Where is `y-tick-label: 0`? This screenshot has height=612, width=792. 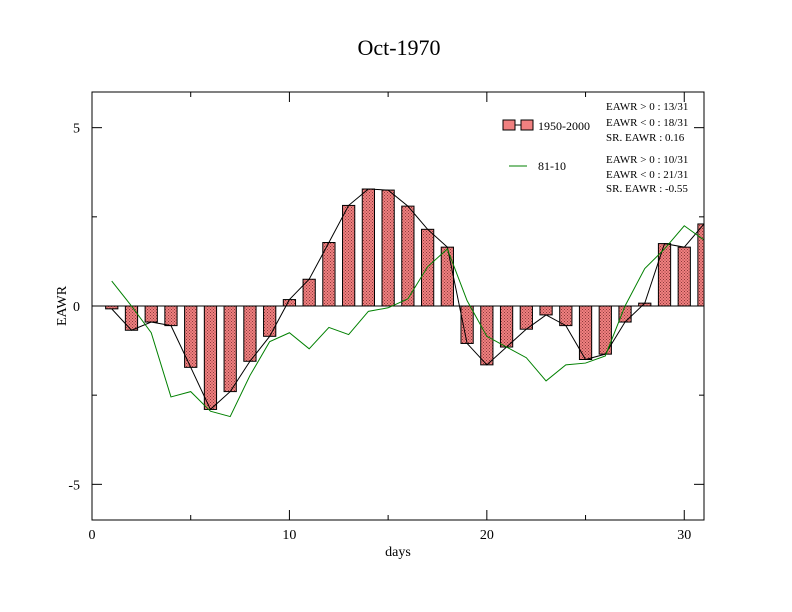
y-tick-label: 0 is located at coordinates (76, 307).